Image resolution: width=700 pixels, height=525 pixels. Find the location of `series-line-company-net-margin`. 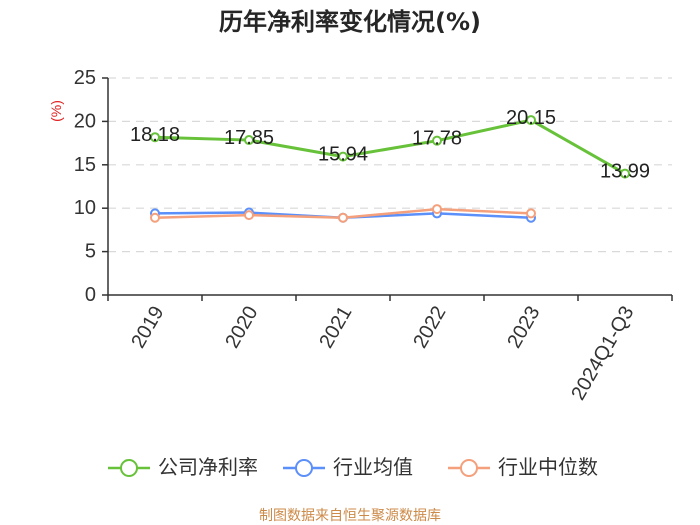

series-line-company-net-margin is located at coordinates (390, 146).